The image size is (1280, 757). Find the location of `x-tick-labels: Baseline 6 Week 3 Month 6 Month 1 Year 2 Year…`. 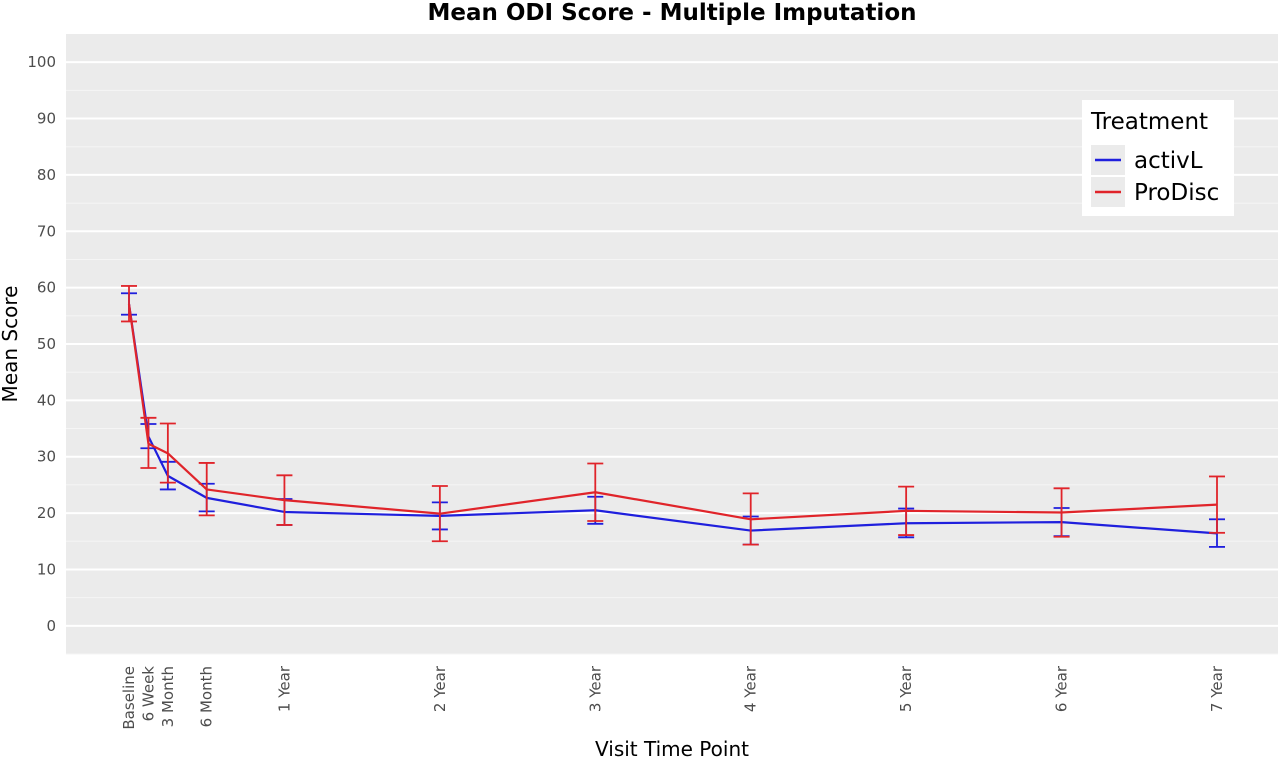

x-tick-labels: Baseline 6 Week 3 Month 6 Month 1 Year 2 Year… is located at coordinates (673, 697).